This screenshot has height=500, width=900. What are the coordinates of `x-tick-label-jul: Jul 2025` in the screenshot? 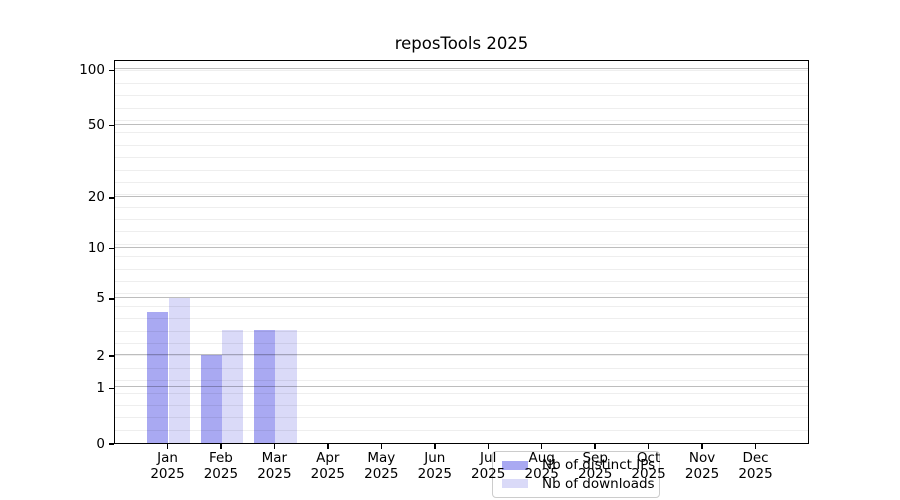 It's located at (488, 466).